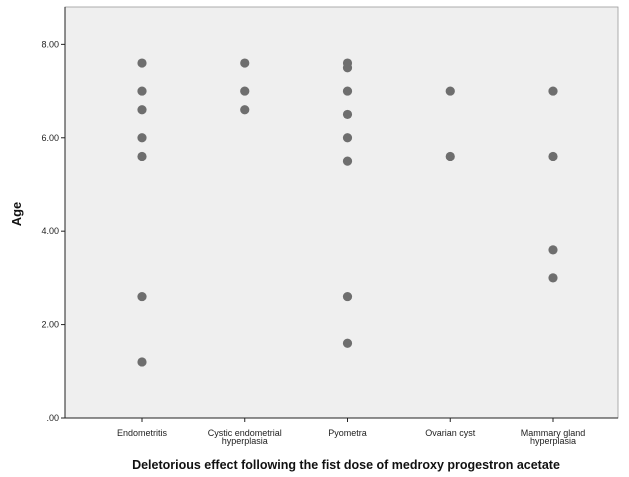  I want to click on y-tick-label: 4.00, so click(50, 231).